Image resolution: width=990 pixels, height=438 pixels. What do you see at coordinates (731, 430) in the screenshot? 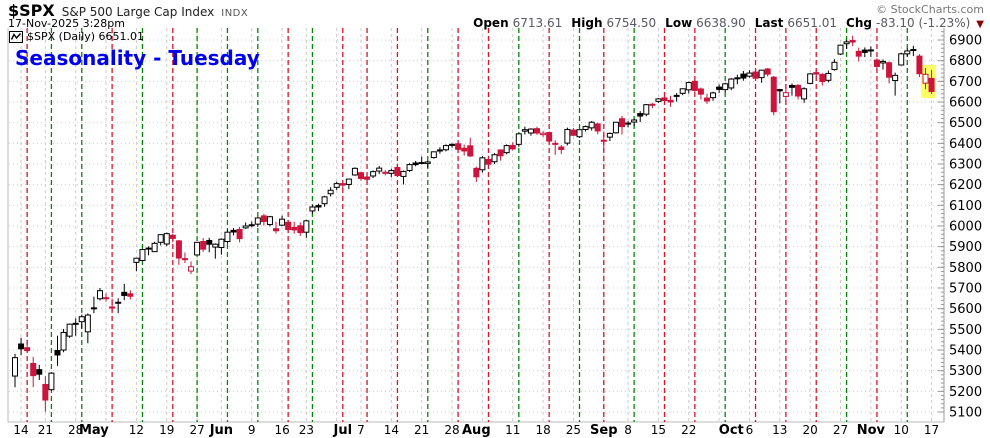
I see `svg-text: Oct` at bounding box center [731, 430].